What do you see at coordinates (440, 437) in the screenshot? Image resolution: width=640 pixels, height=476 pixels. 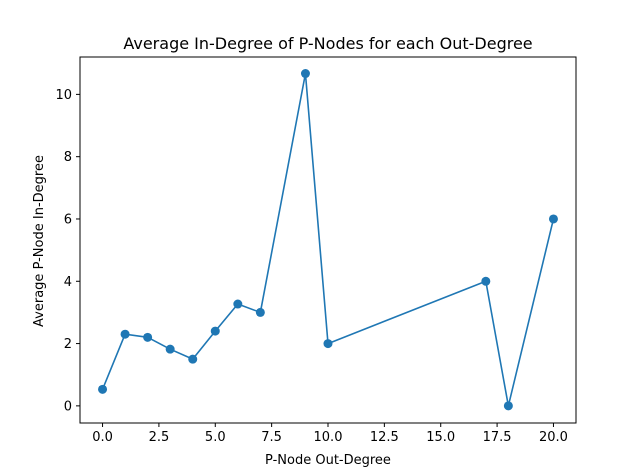 I see `x-tick-label: 15.0` at bounding box center [440, 437].